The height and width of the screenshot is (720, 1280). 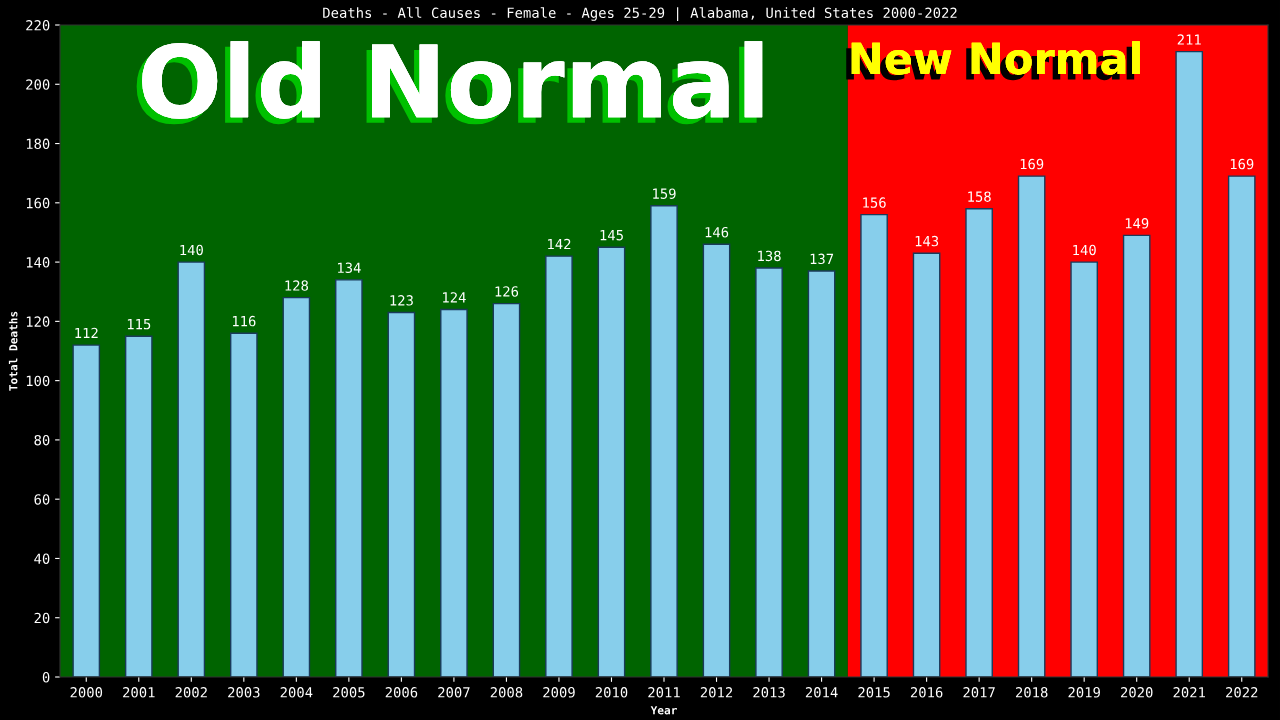 I want to click on data-label: 137, so click(x=822, y=259).